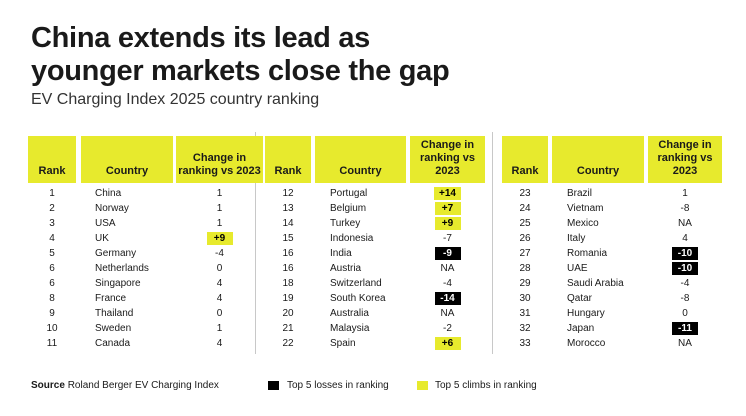  What do you see at coordinates (118, 283) in the screenshot?
I see `country-cell: Singapore` at bounding box center [118, 283].